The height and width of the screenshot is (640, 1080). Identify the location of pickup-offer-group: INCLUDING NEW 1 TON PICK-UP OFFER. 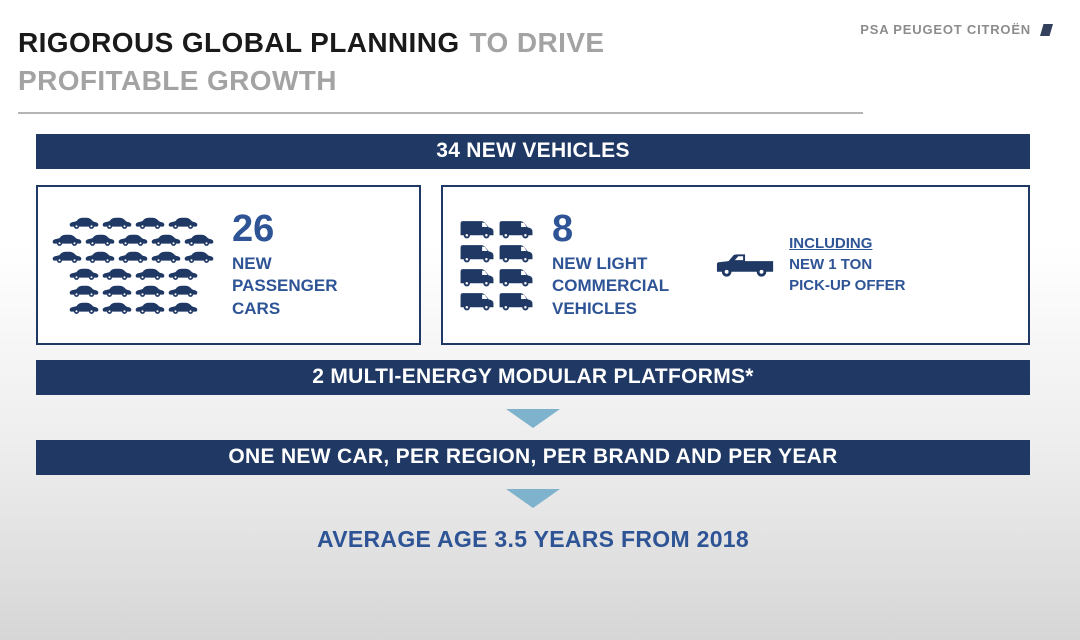
(810, 264).